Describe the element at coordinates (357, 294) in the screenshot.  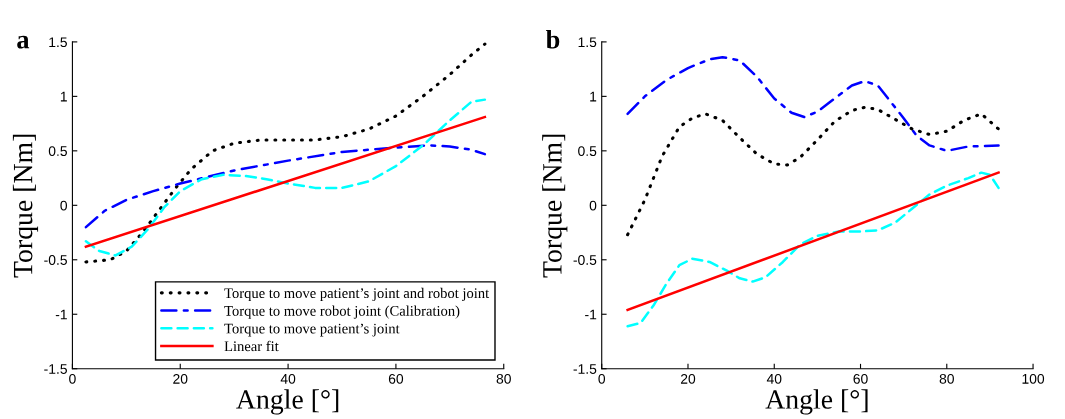
I see `legend-label: Torque to move patient’s joint and robot joint` at that location.